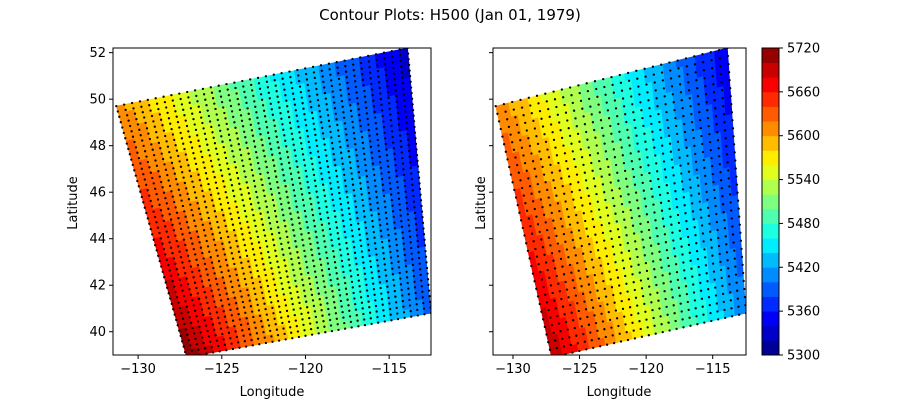  I want to click on y-tick-label: 52, so click(97, 53).